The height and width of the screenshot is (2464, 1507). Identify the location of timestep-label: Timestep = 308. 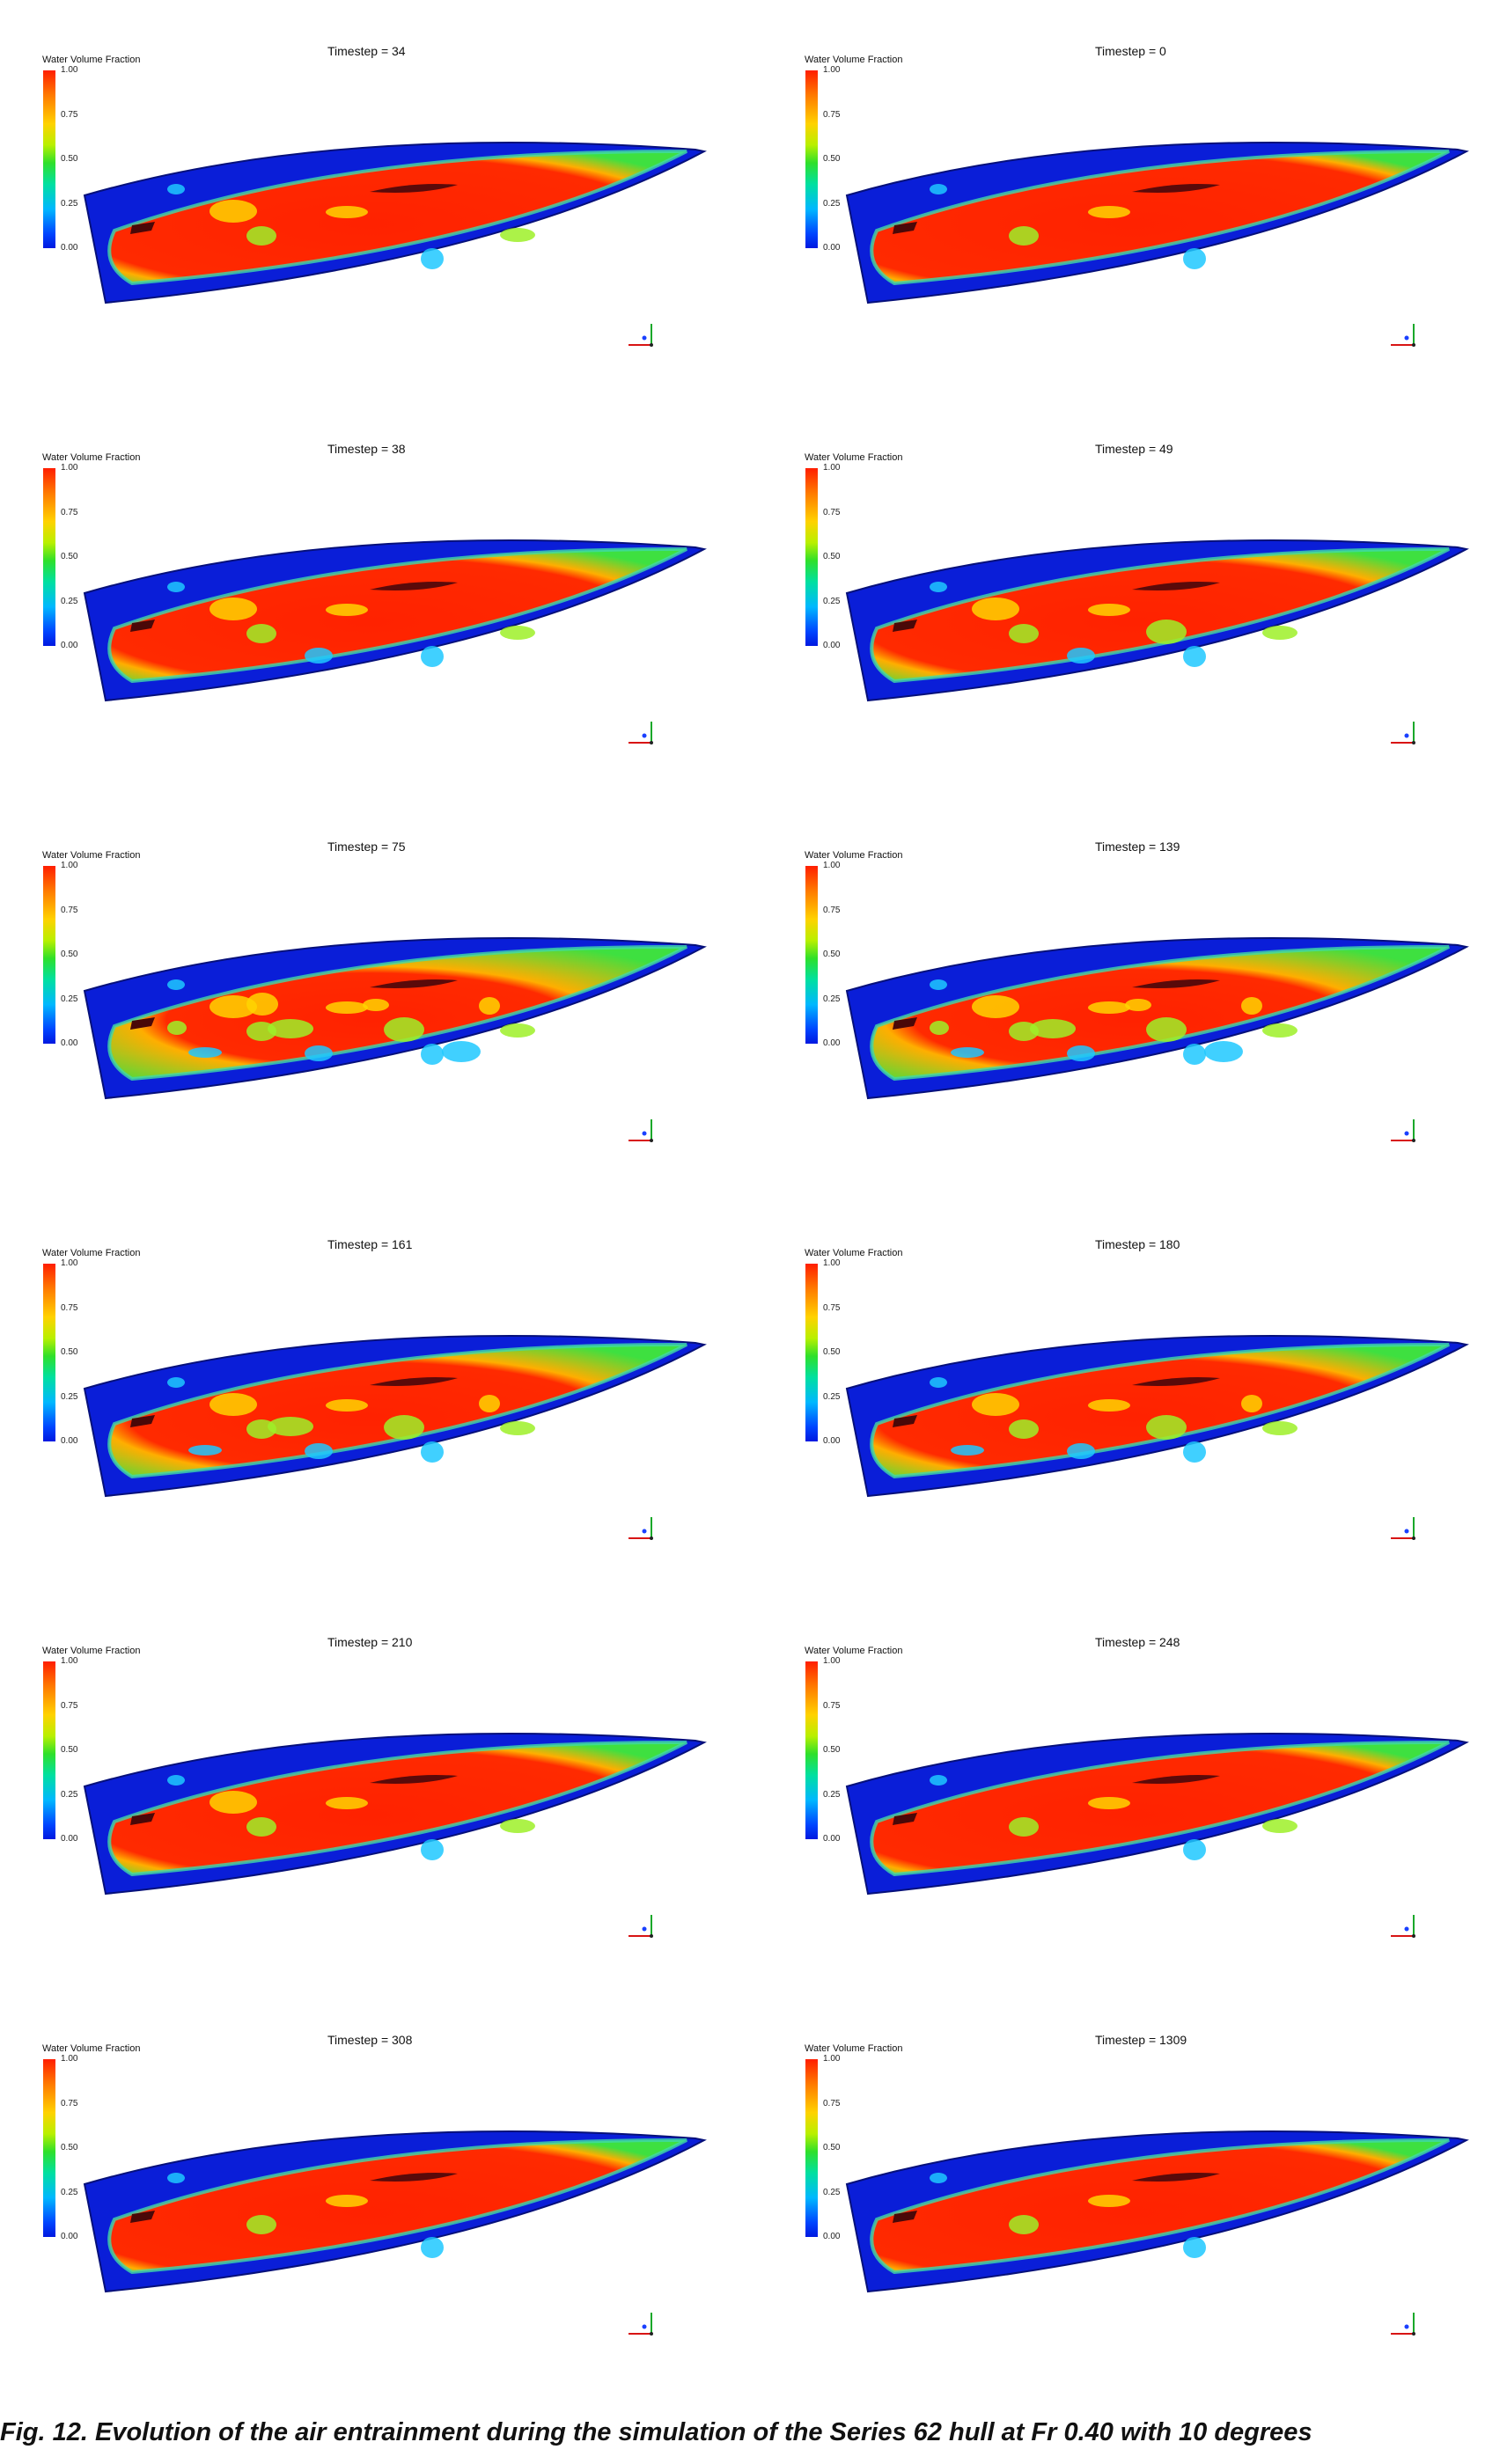
(370, 2040).